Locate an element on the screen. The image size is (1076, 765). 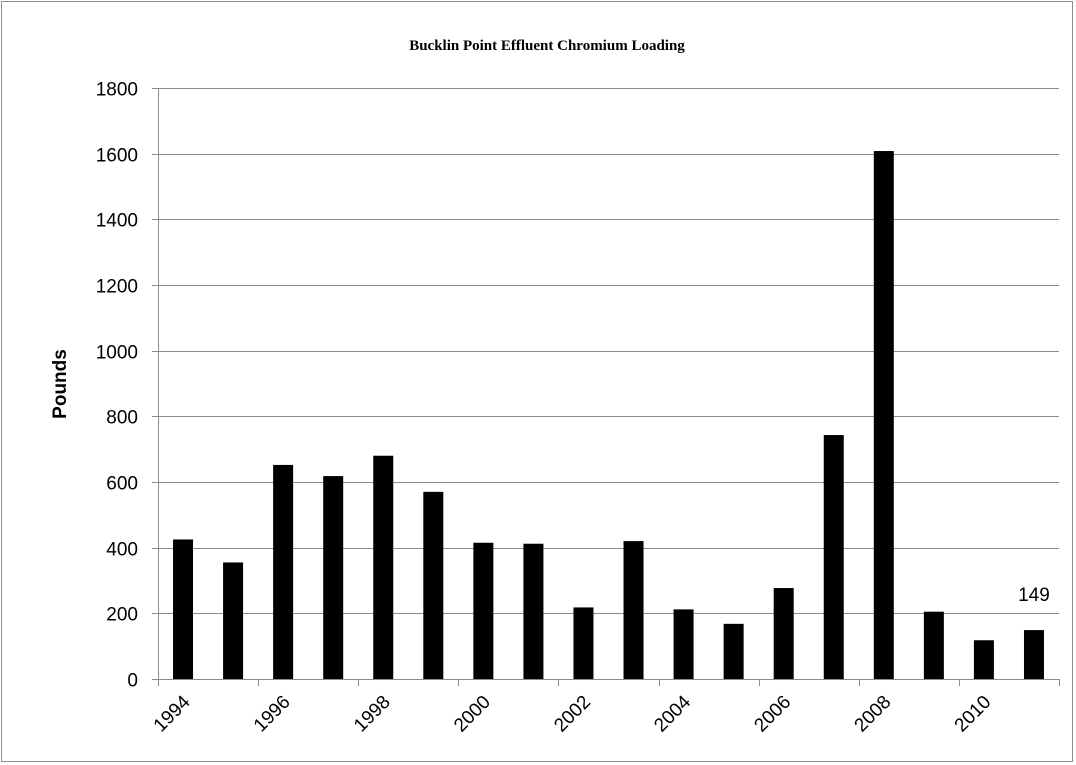
x-tick-label: 1996 is located at coordinates (272, 714).